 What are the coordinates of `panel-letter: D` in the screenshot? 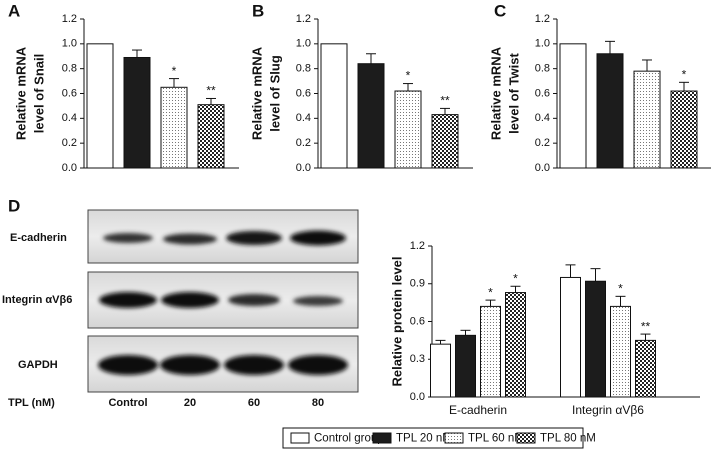 It's located at (14, 205).